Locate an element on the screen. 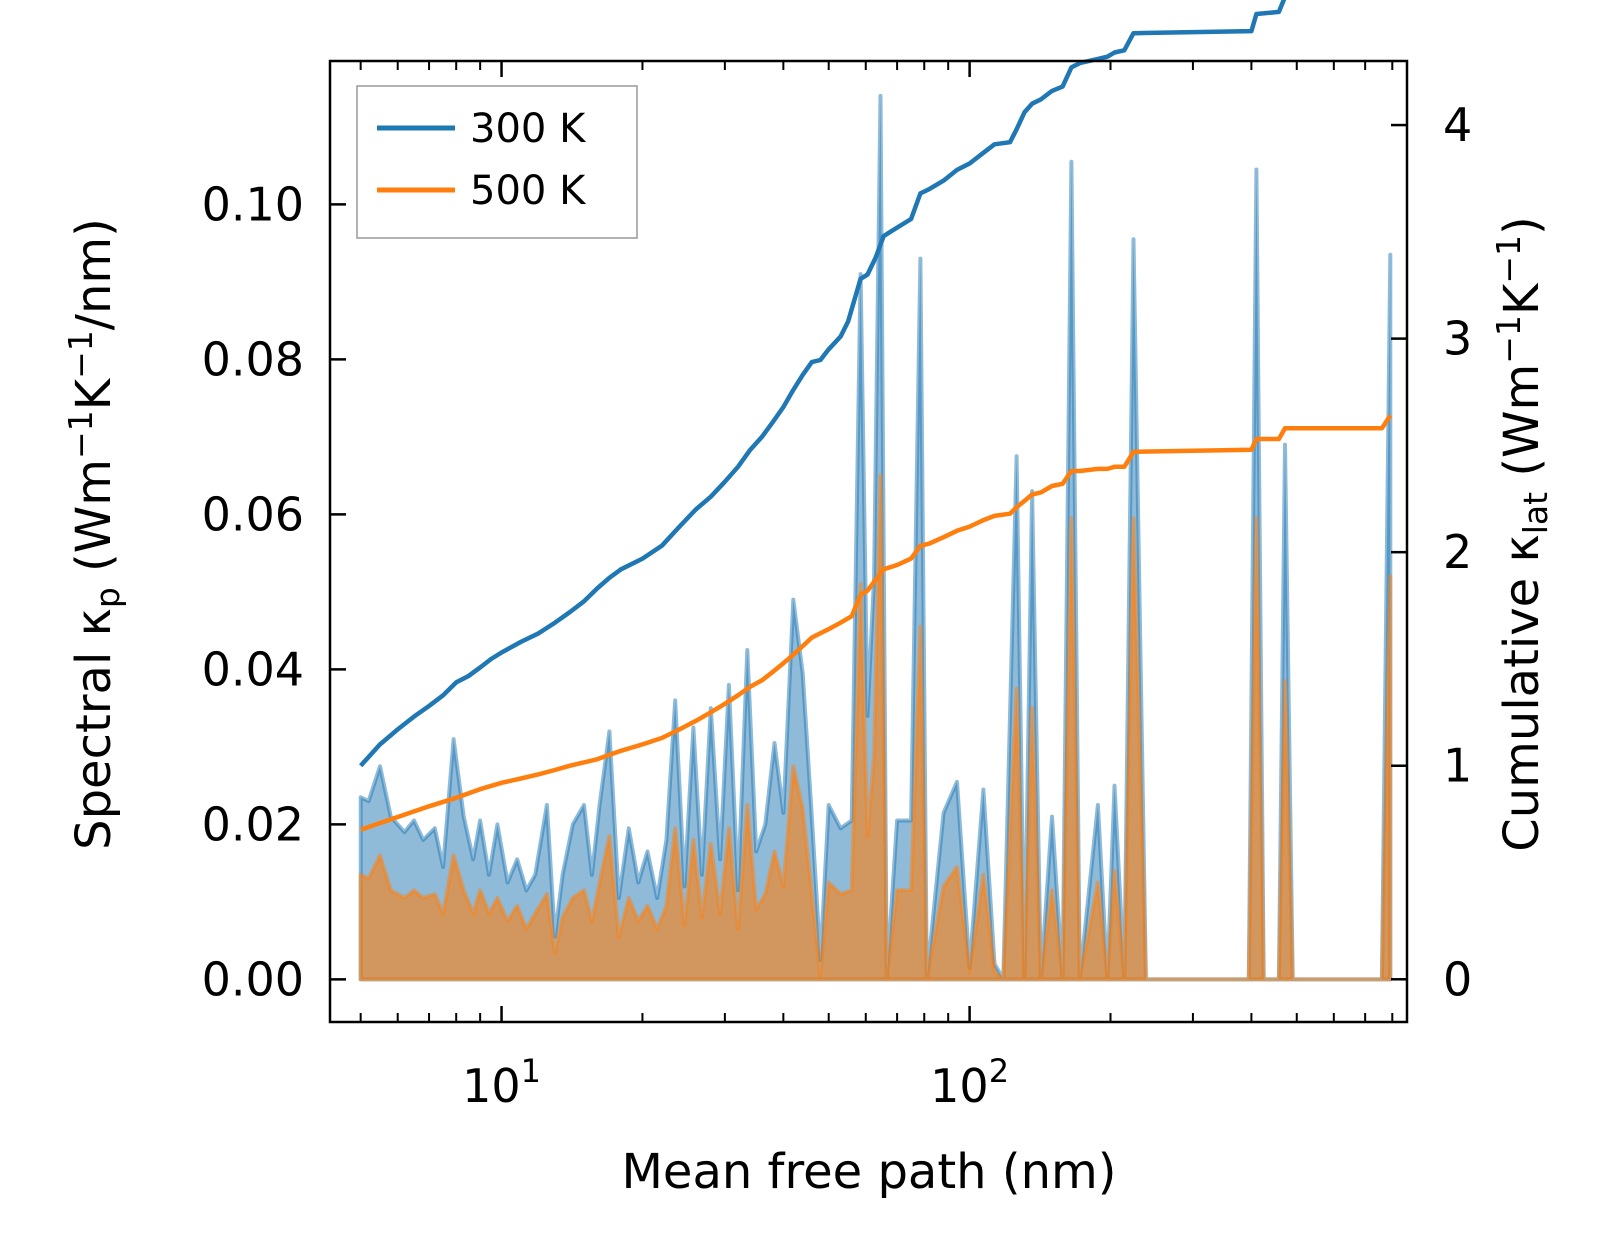  left-y-label-sup2: −1 is located at coordinates (80, 354).